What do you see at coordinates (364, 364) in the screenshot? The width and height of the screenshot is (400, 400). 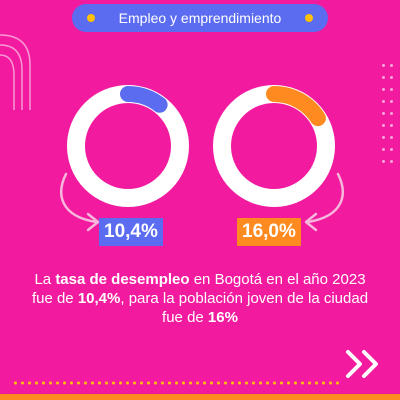 I see `double-chevron-right-icon` at bounding box center [364, 364].